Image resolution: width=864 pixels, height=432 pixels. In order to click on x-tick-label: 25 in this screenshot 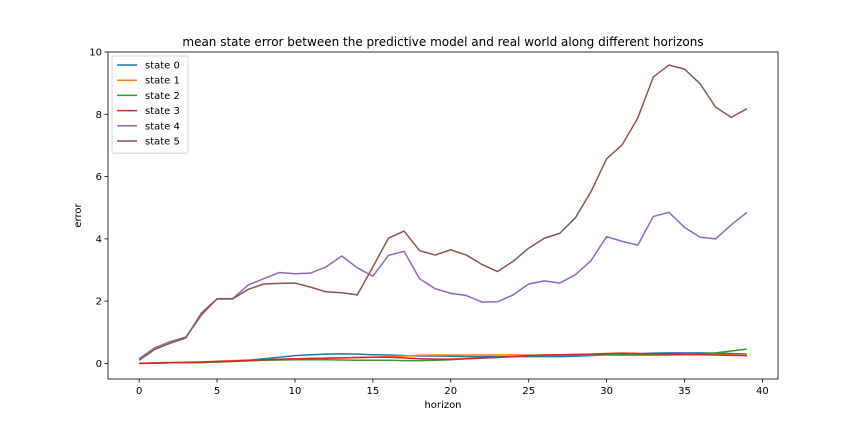, I will do `click(528, 391)`.